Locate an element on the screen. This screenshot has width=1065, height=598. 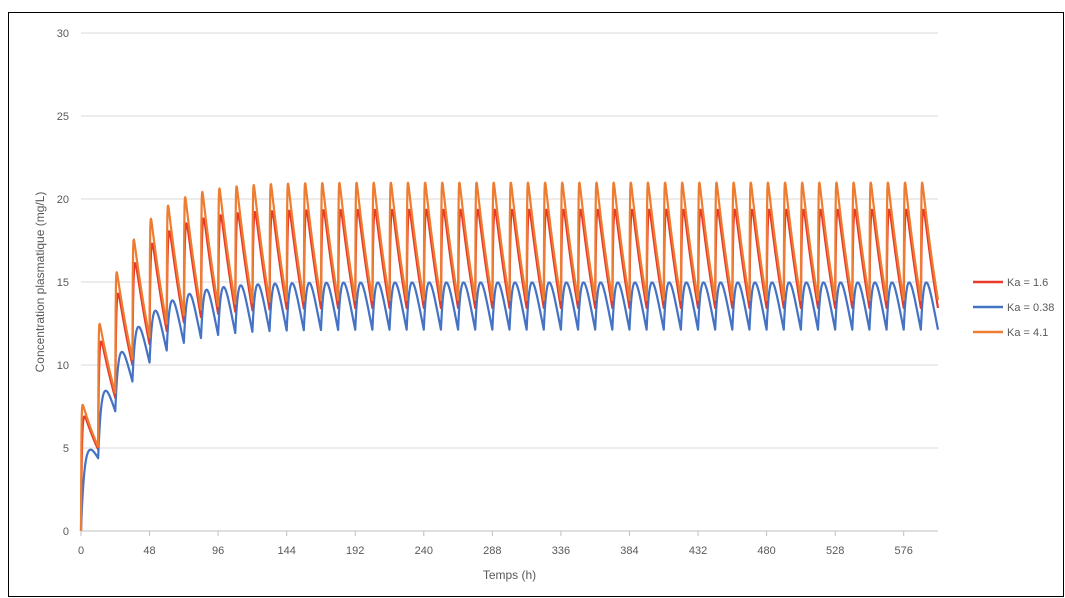
y-tick-label: 30 is located at coordinates (63, 34).